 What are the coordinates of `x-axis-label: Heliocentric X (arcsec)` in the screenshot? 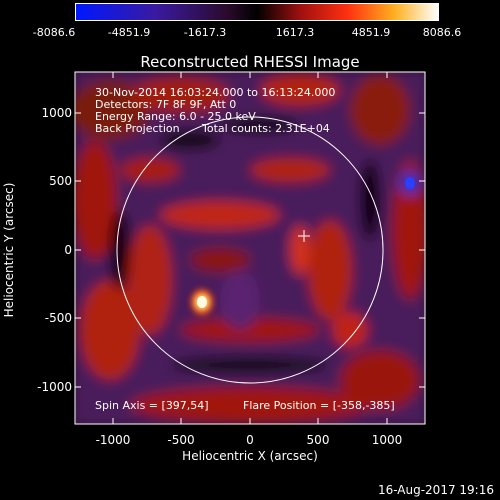 It's located at (250, 456).